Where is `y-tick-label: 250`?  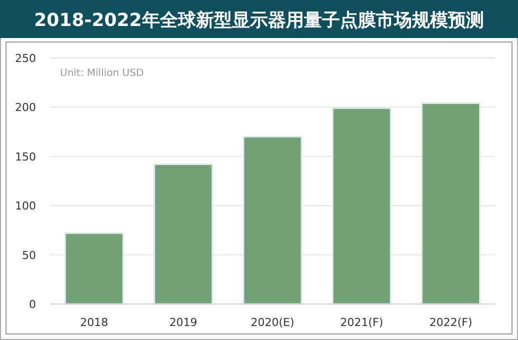 y-tick-label: 250 is located at coordinates (25, 58).